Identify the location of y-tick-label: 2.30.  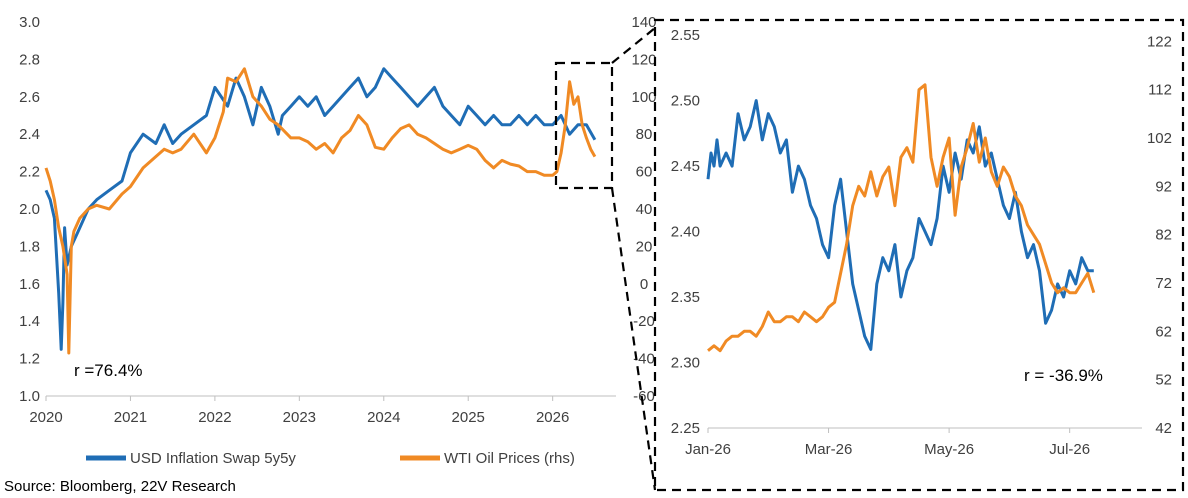
(685, 363).